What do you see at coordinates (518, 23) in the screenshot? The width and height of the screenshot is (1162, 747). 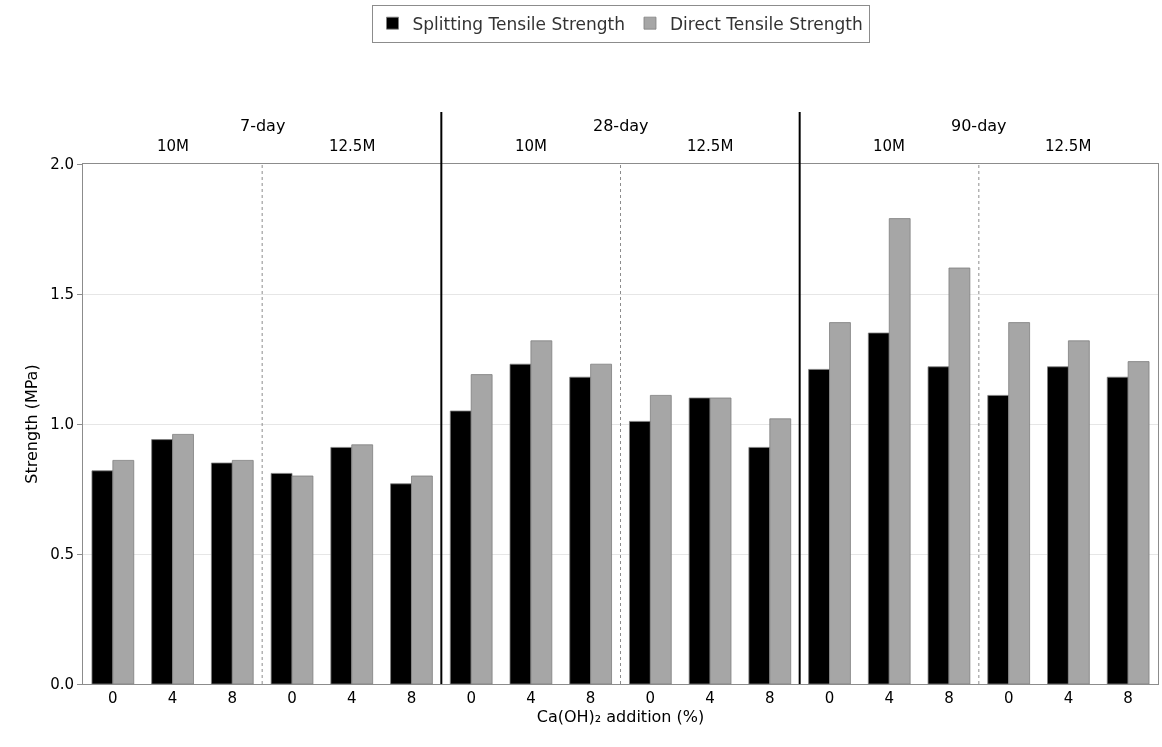 I see `legend-label: Splitting Tensile Strength` at bounding box center [518, 23].